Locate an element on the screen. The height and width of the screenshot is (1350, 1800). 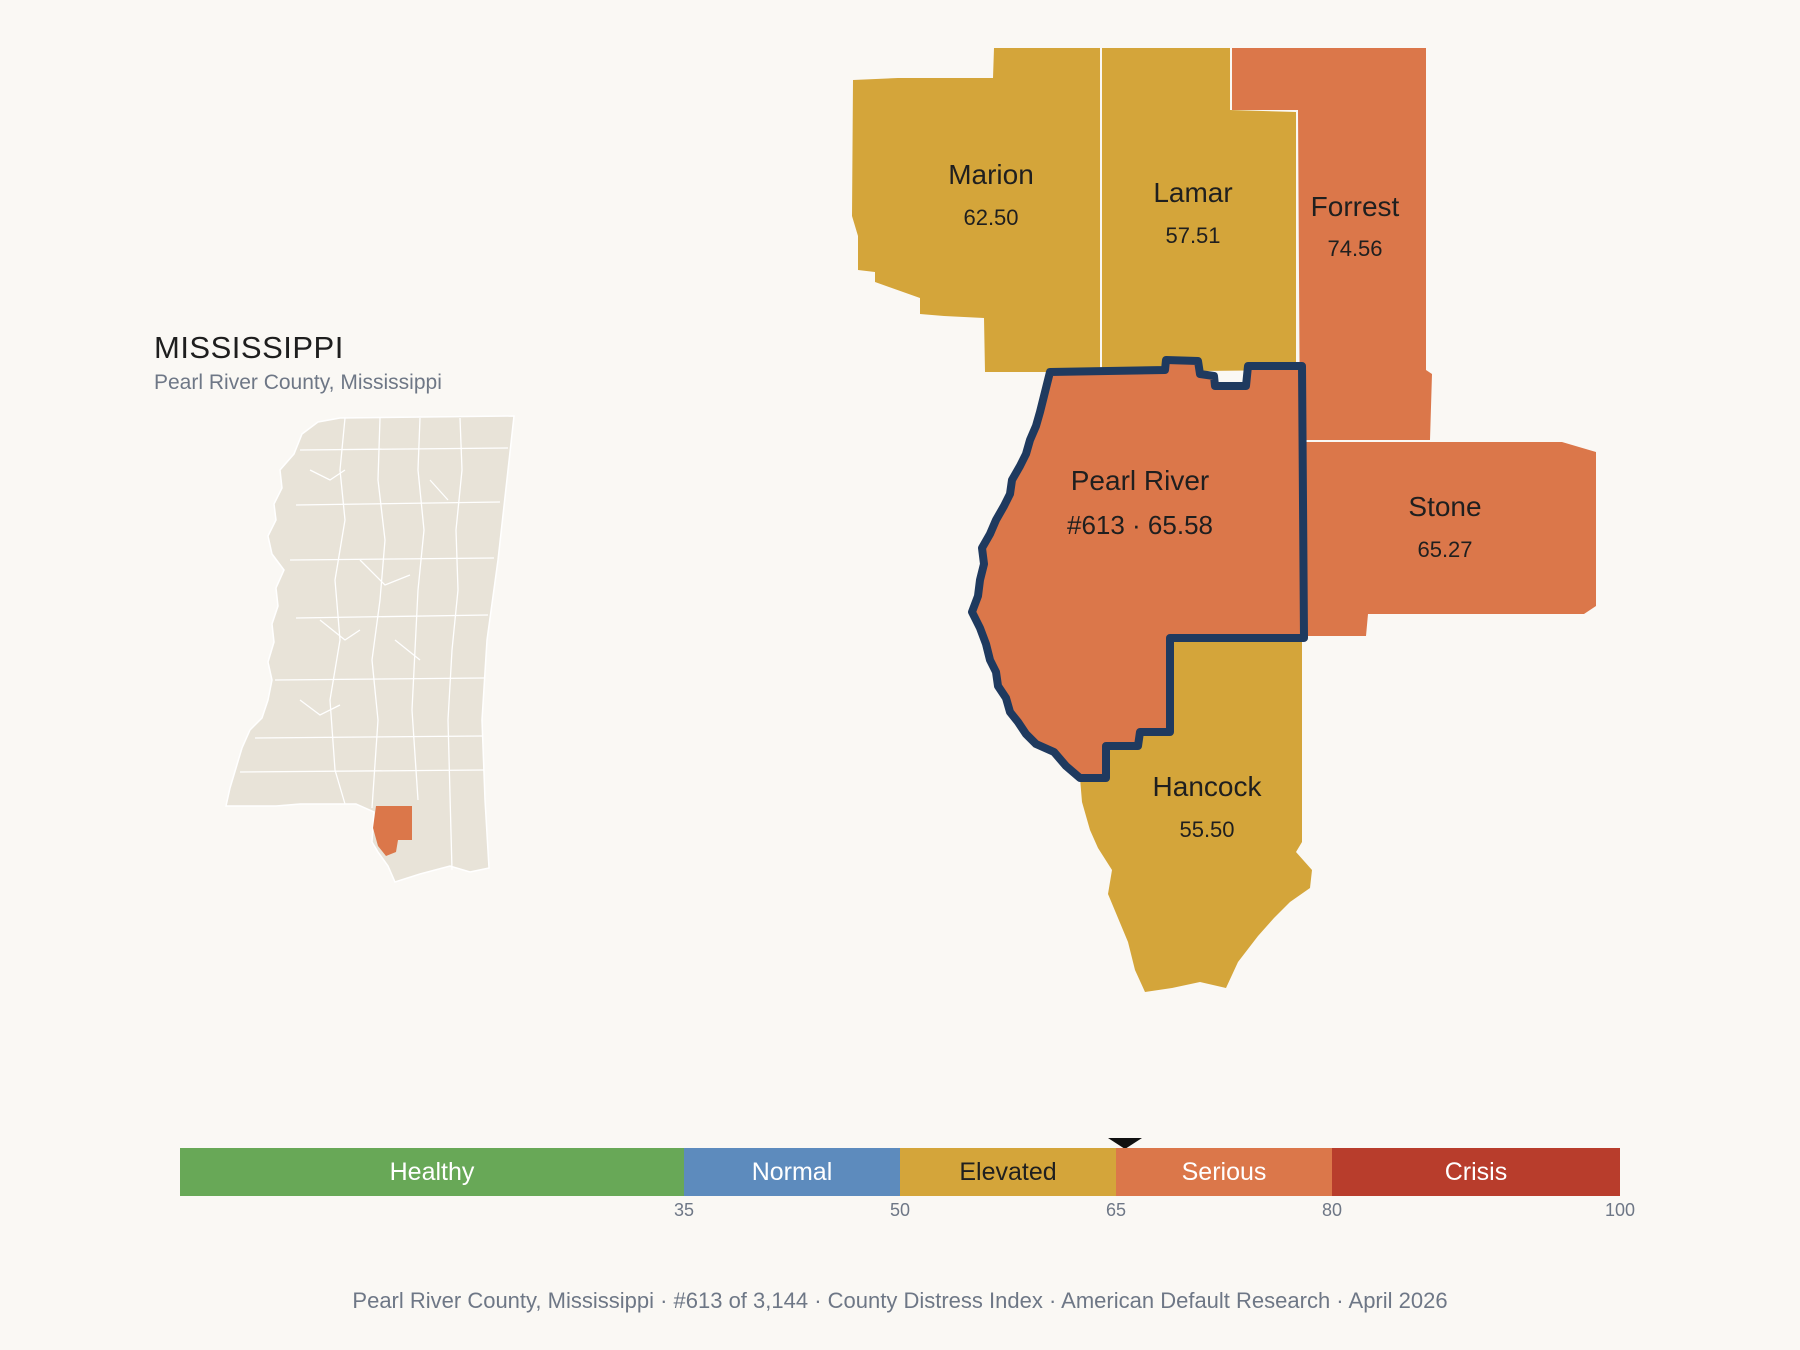
county-marion is located at coordinates (976, 210).